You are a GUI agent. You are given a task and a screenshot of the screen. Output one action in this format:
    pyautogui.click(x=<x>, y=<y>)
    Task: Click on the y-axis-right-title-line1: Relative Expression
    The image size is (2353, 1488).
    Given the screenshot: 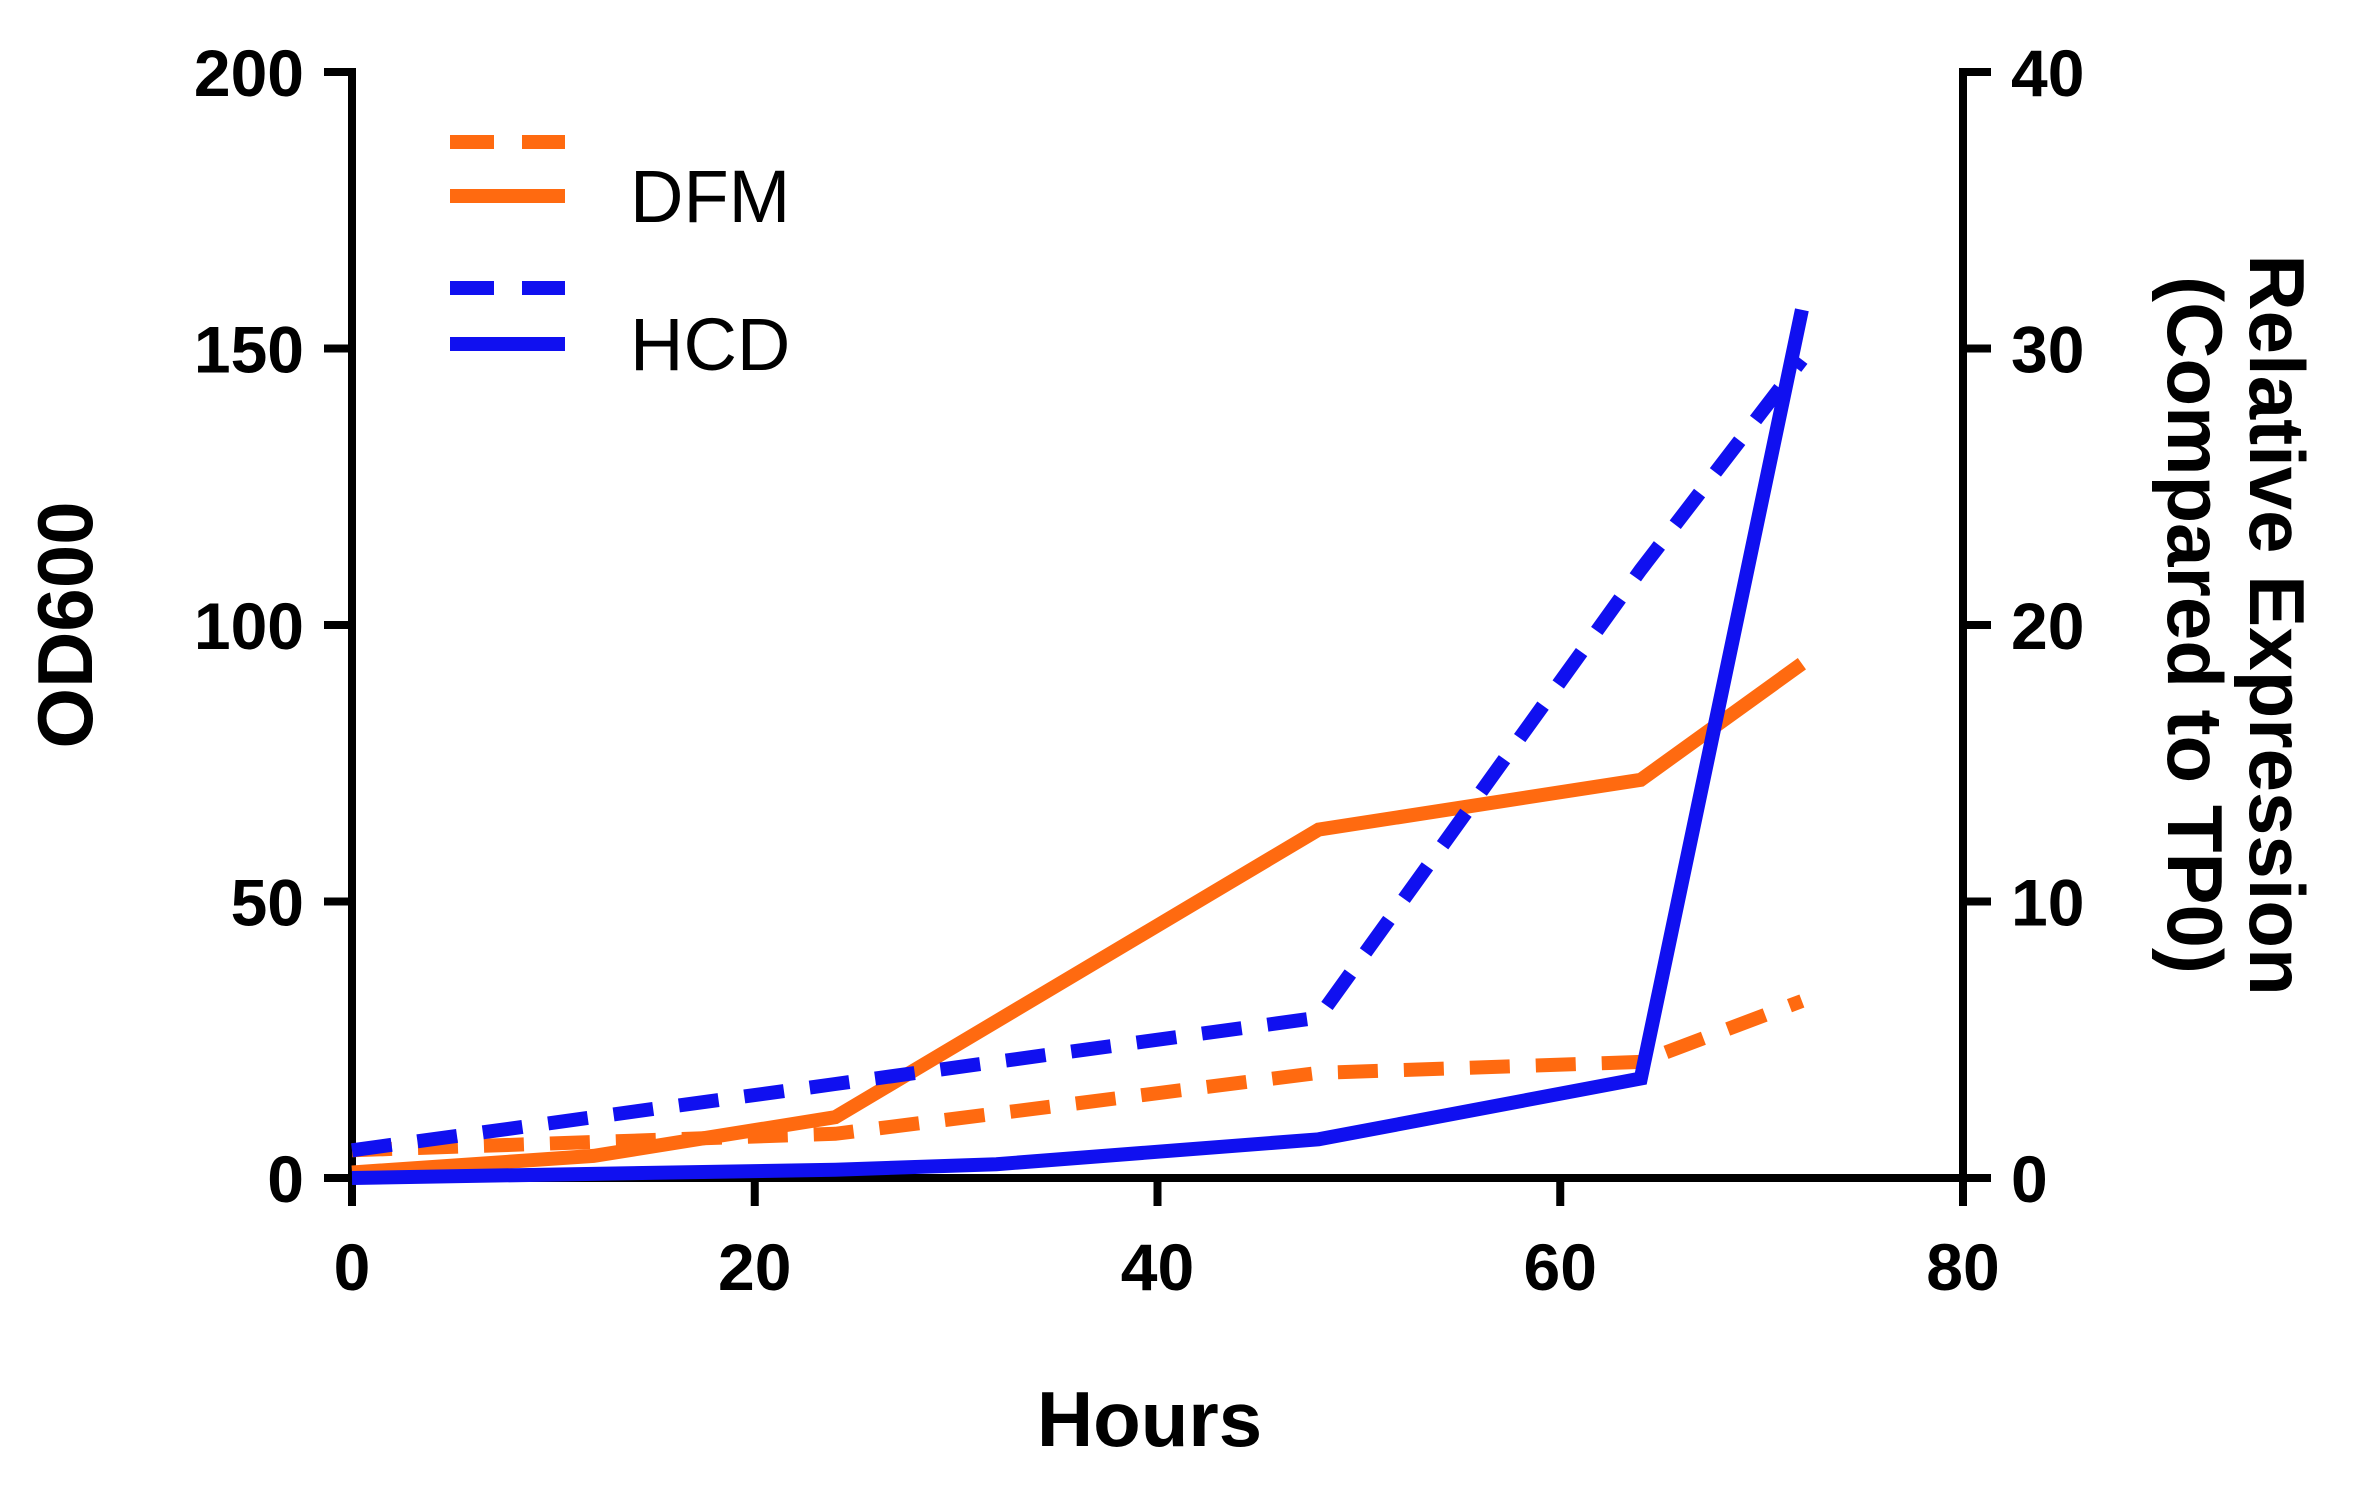 What is the action you would take?
    pyautogui.click(x=2277, y=624)
    